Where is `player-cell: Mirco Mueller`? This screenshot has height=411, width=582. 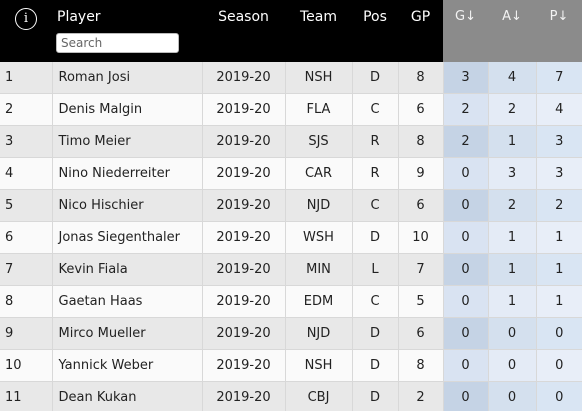
player-cell: Mirco Mueller is located at coordinates (126, 333).